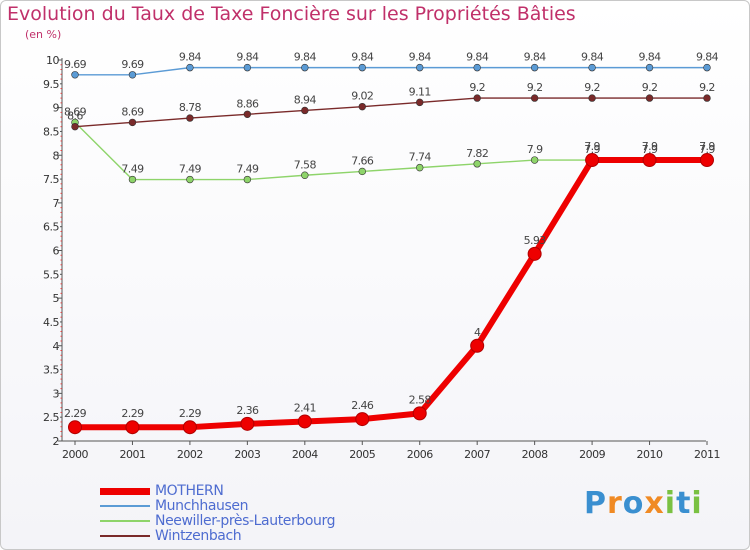 This screenshot has width=750, height=550. Describe the element at coordinates (247, 454) in the screenshot. I see `x-tick-label: 2003` at that location.